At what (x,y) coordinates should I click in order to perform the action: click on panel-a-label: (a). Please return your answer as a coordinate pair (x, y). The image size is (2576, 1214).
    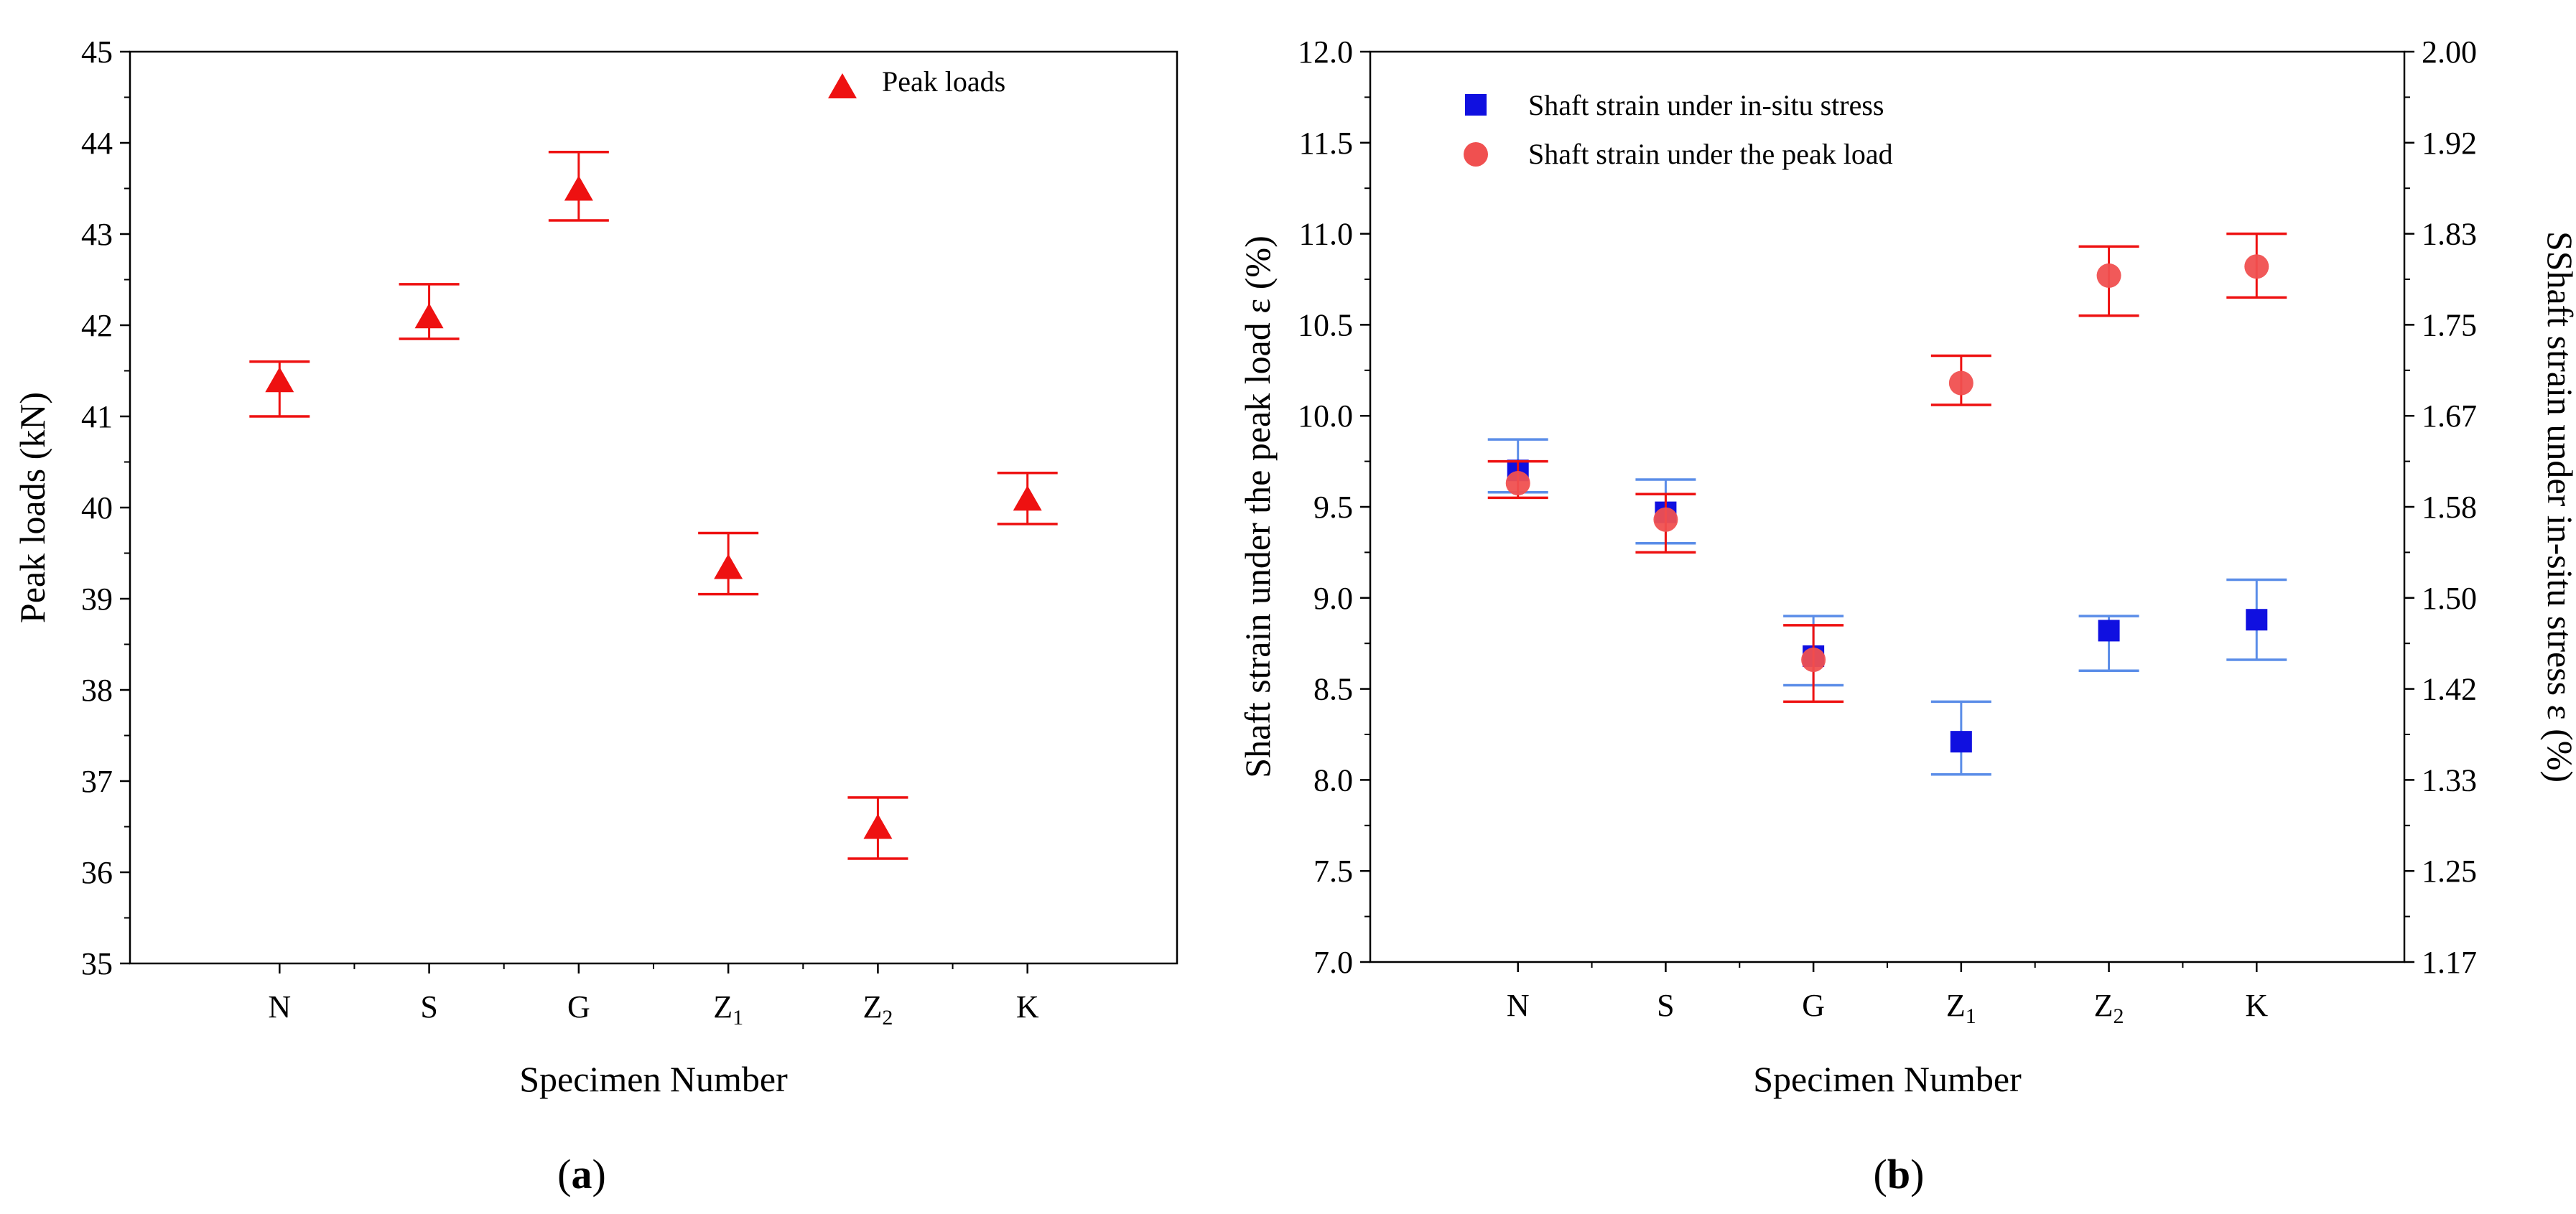
    Looking at the image, I should click on (581, 1174).